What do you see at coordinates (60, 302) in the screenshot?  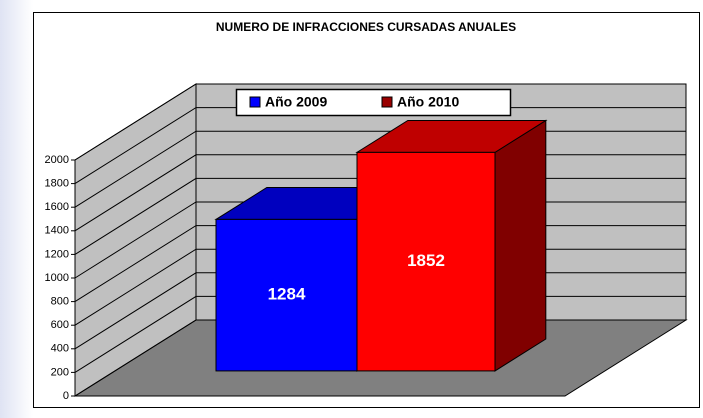 I see `y-tick-label: 800` at bounding box center [60, 302].